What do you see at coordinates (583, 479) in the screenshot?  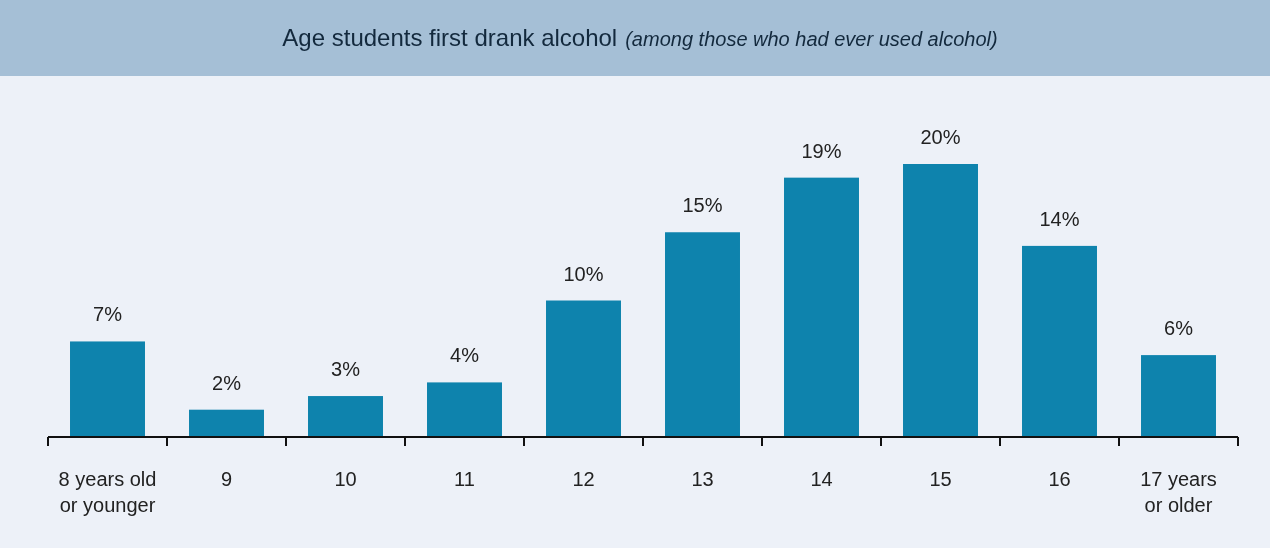 I see `x-tick-label: 12` at bounding box center [583, 479].